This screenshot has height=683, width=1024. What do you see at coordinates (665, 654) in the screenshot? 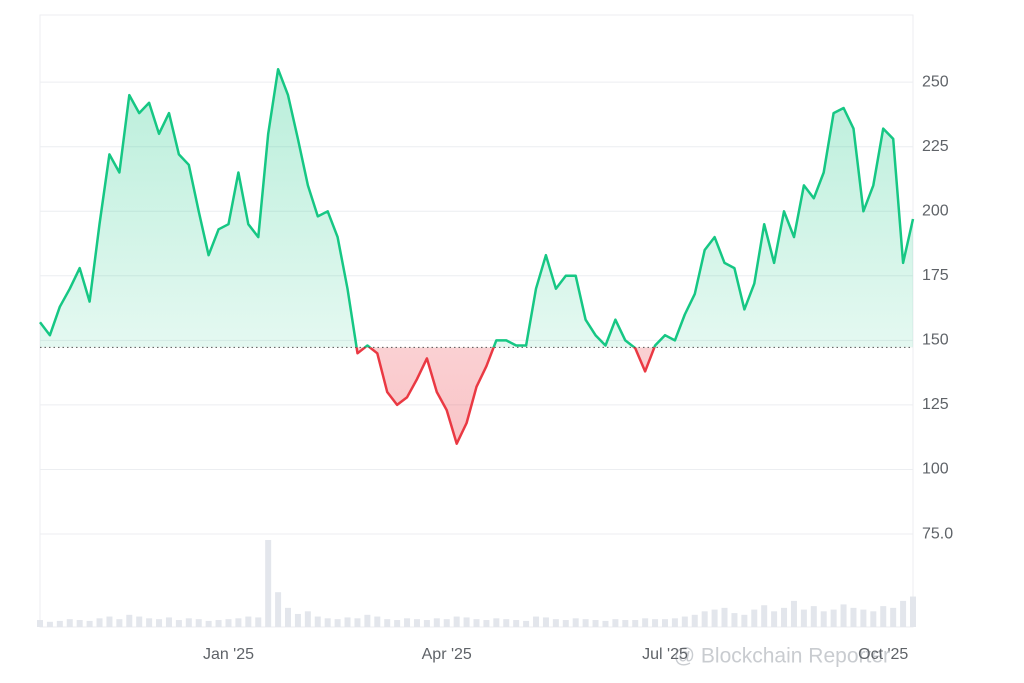
I see `x-tick-label: Jul '25` at bounding box center [665, 654].